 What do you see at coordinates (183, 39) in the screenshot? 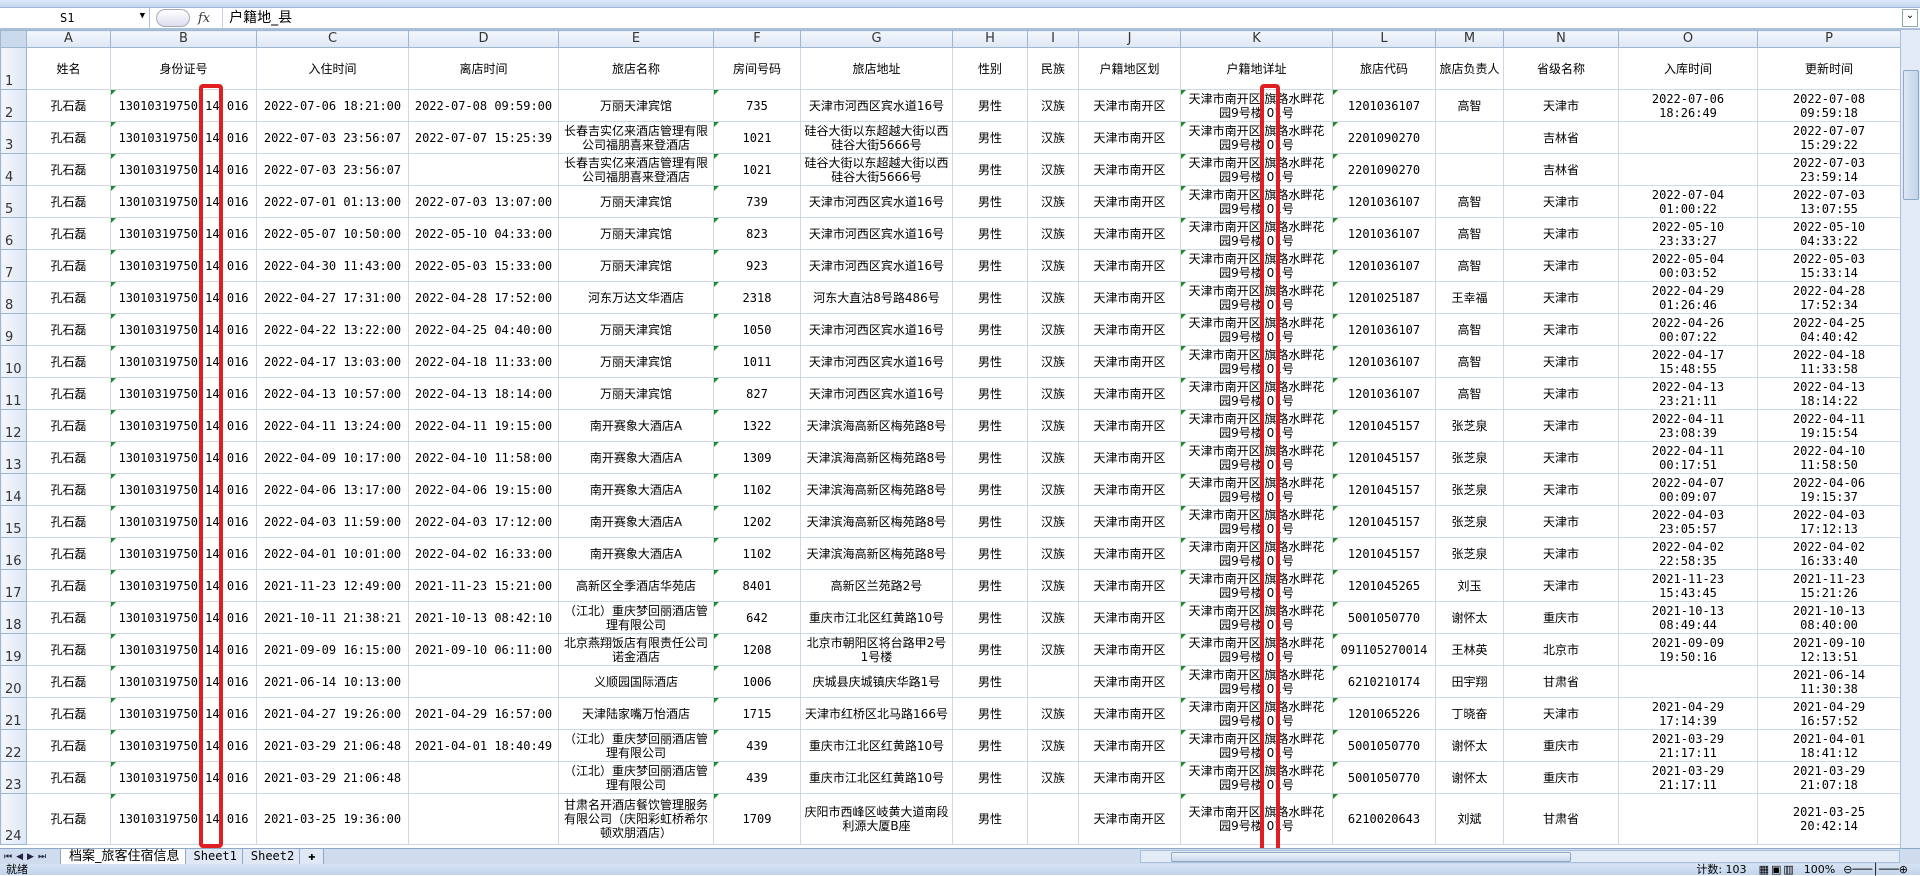
I see `column-header-B: B` at bounding box center [183, 39].